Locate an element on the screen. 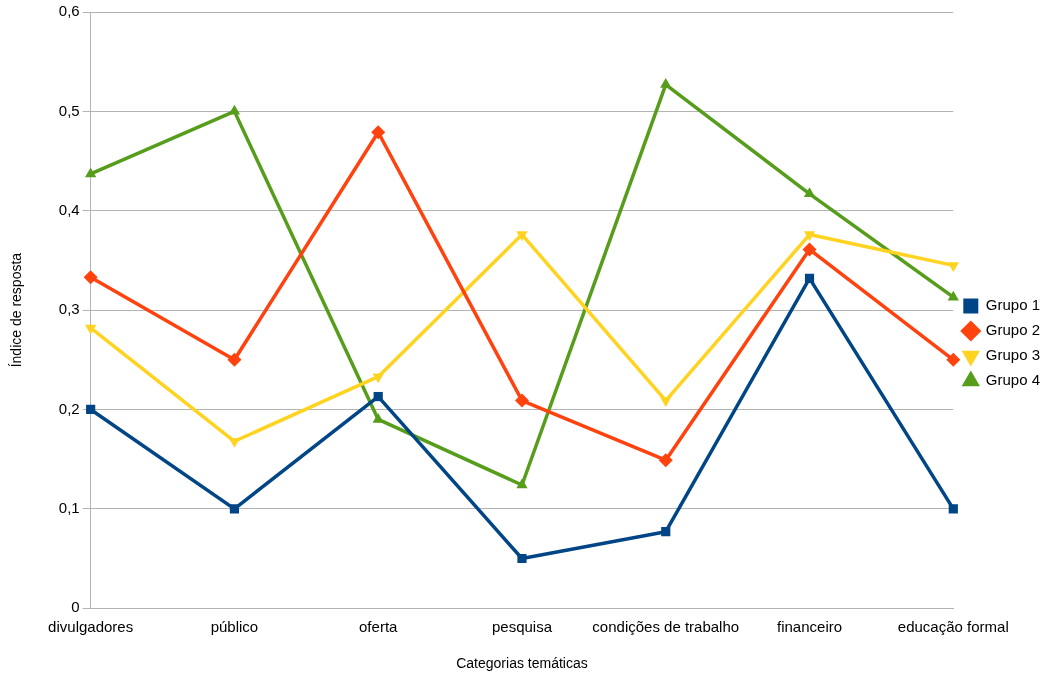  y-tick-label: 0,6 is located at coordinates (69, 11).